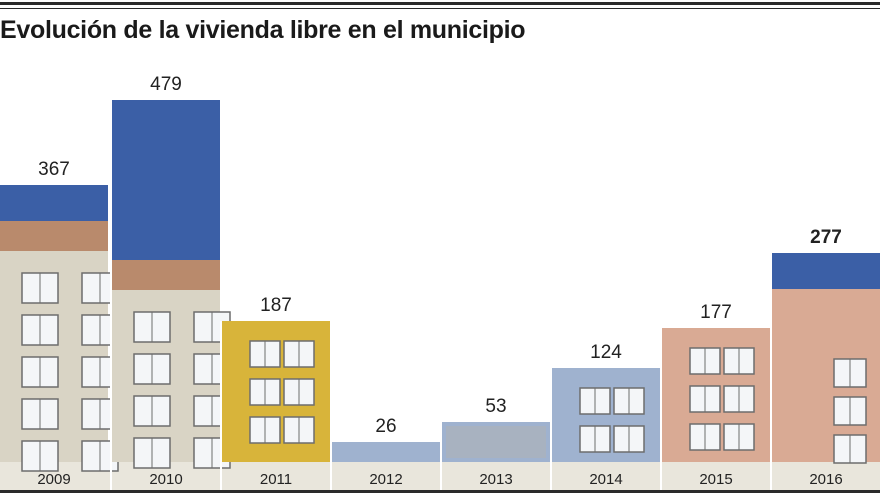 The height and width of the screenshot is (495, 880). I want to click on glass-band, so click(496, 442).